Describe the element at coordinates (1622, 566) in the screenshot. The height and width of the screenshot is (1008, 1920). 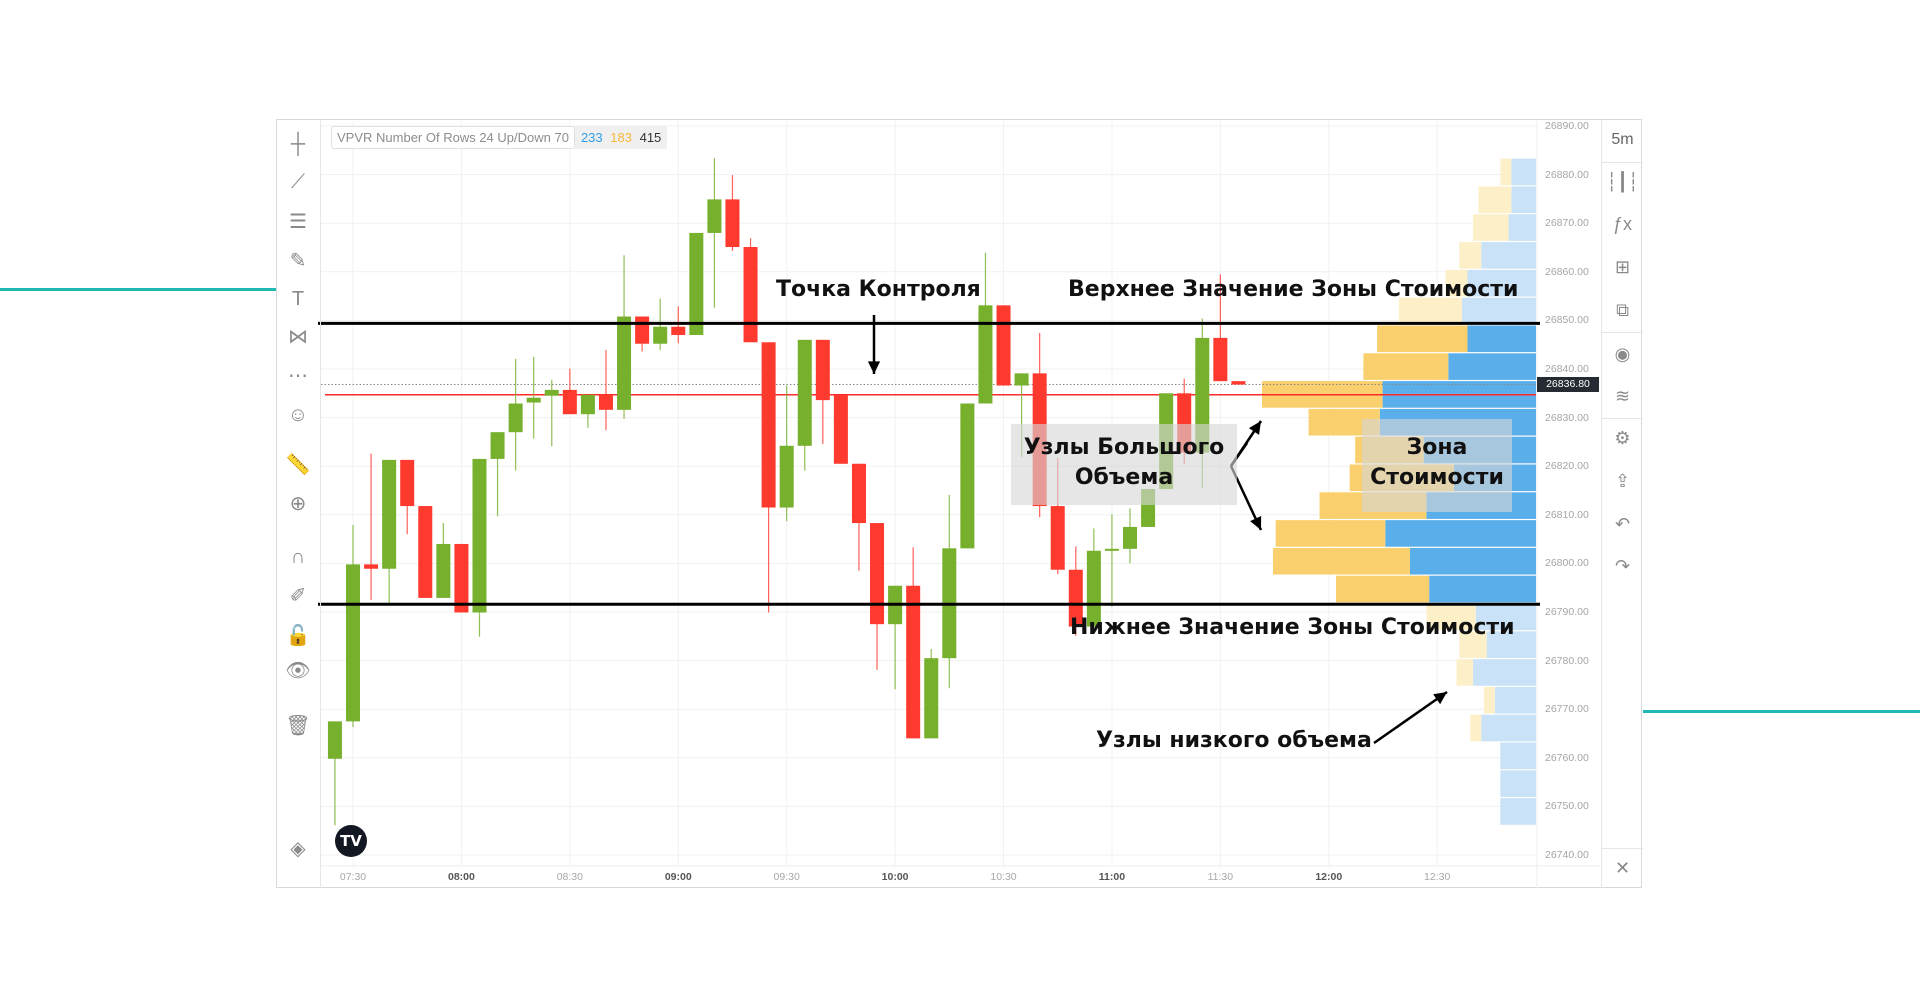
I see `redo-icon: ↷` at that location.